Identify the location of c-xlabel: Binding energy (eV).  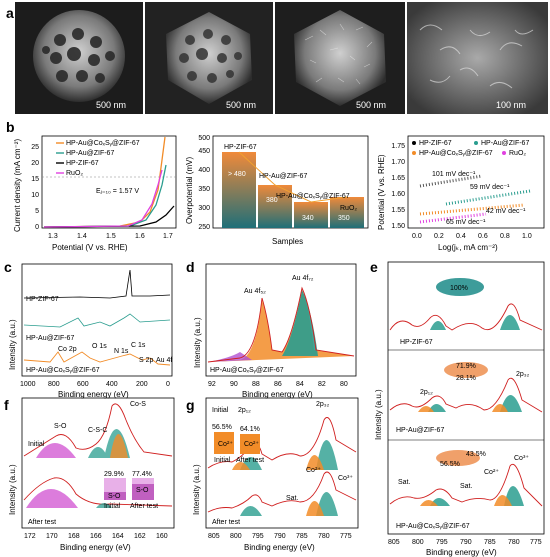
(93, 394).